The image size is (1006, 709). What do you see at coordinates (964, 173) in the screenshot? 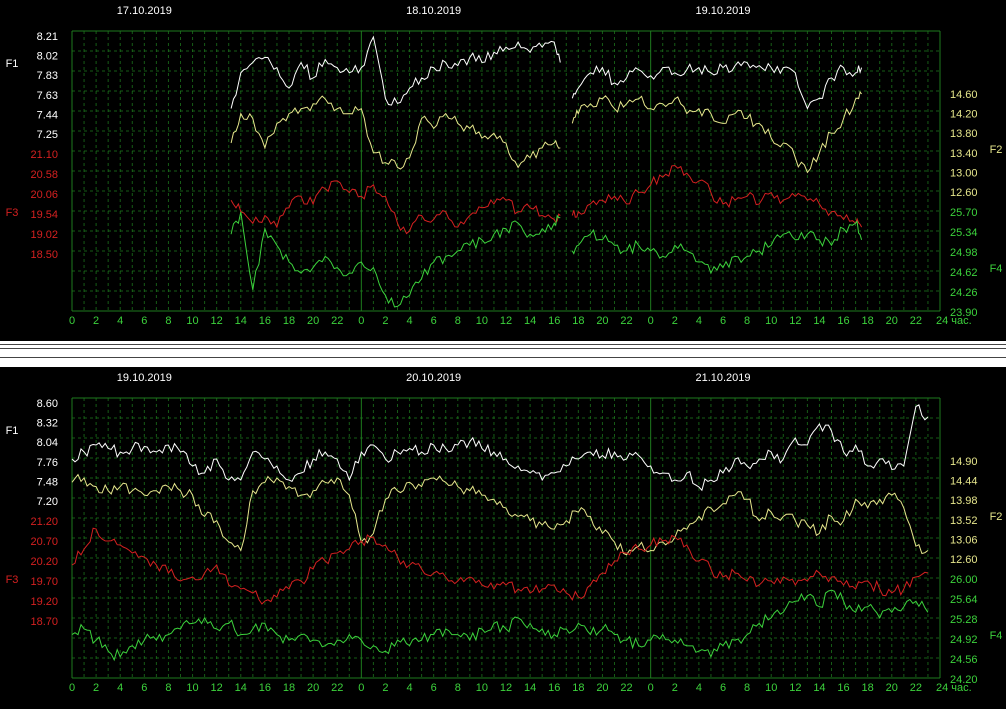
I see `y-tick-label-f2: 13.00` at bounding box center [964, 173].